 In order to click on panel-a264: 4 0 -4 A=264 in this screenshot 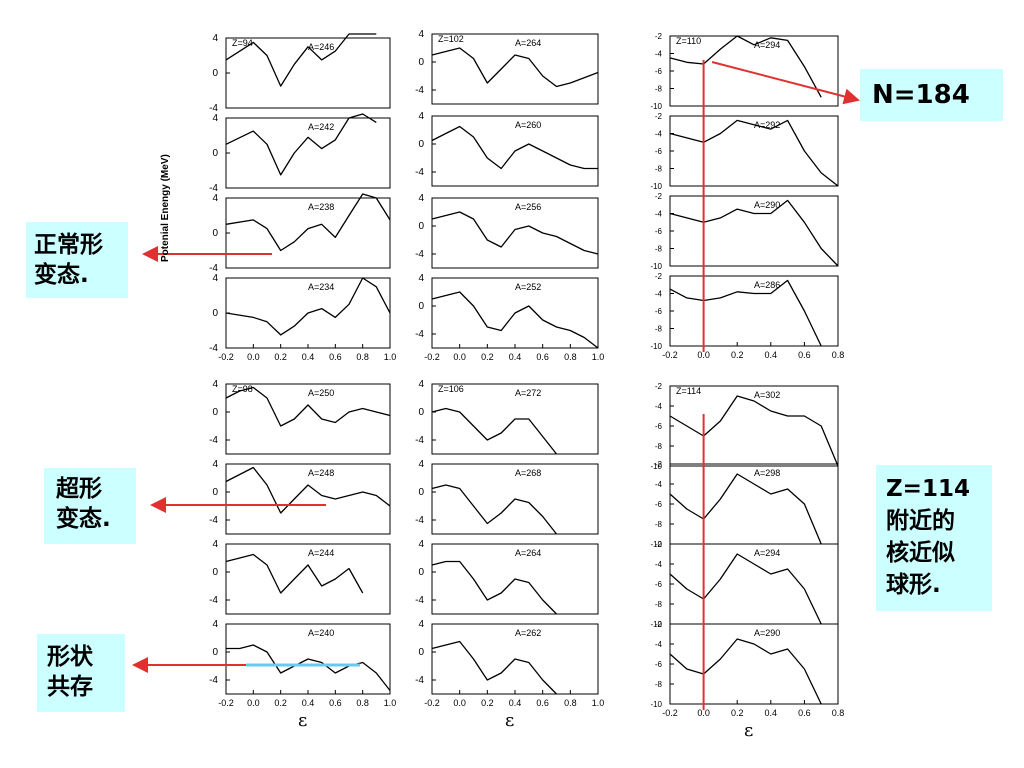, I will do `click(507, 577)`.